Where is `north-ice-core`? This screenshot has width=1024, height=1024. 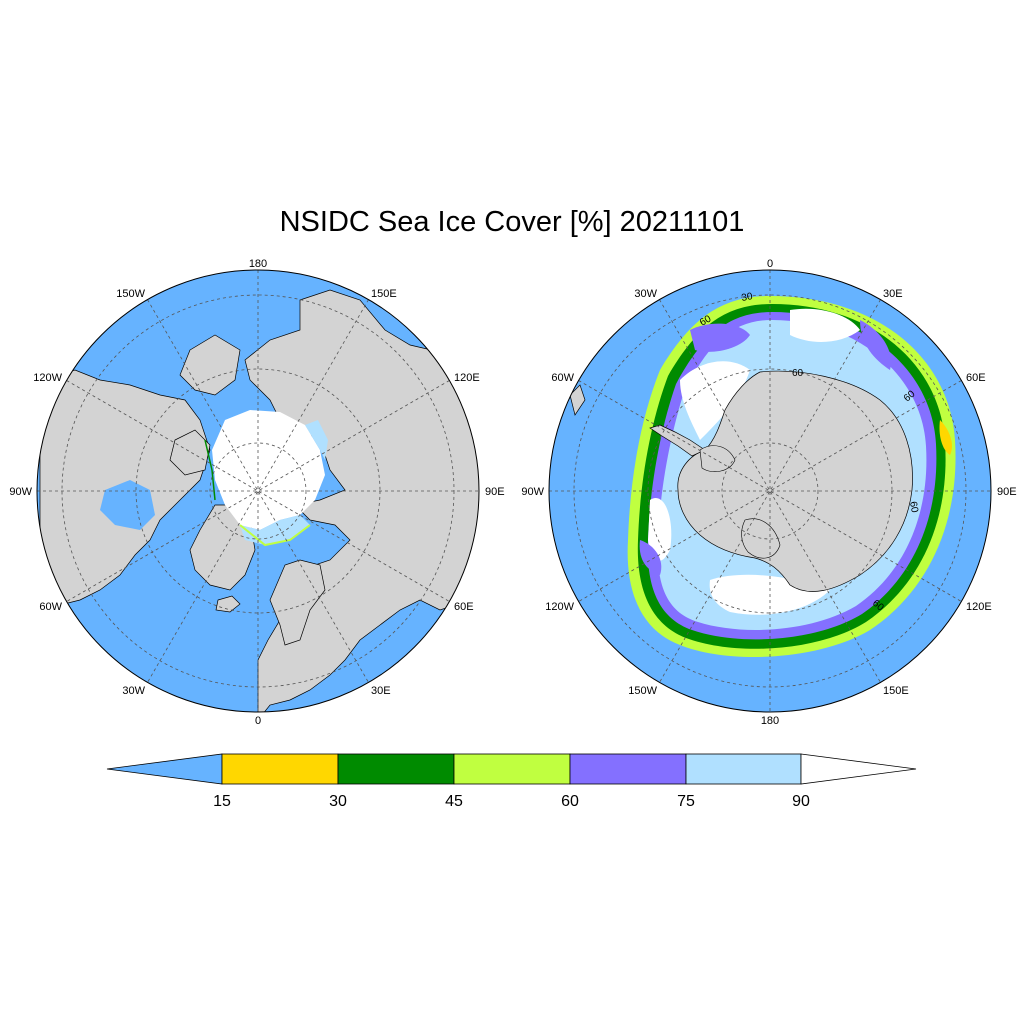 north-ice-core is located at coordinates (268, 470).